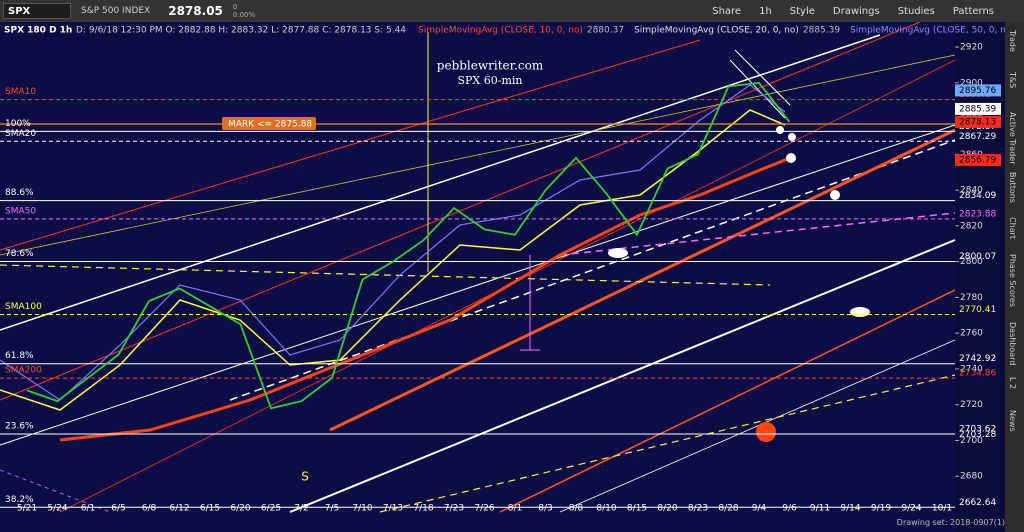 This screenshot has width=1024, height=532. What do you see at coordinates (179, 509) in the screenshot?
I see `x-tick-label: 6/12` at bounding box center [179, 509].